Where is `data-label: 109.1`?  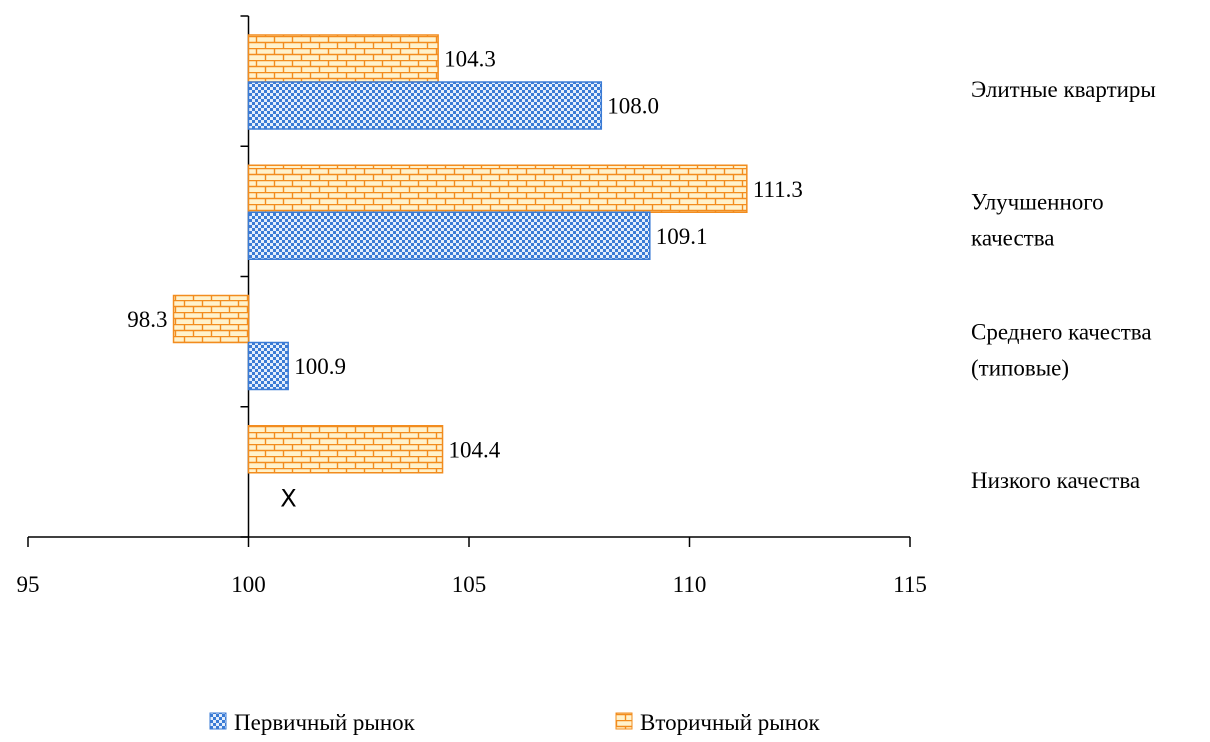 data-label: 109.1 is located at coordinates (682, 236).